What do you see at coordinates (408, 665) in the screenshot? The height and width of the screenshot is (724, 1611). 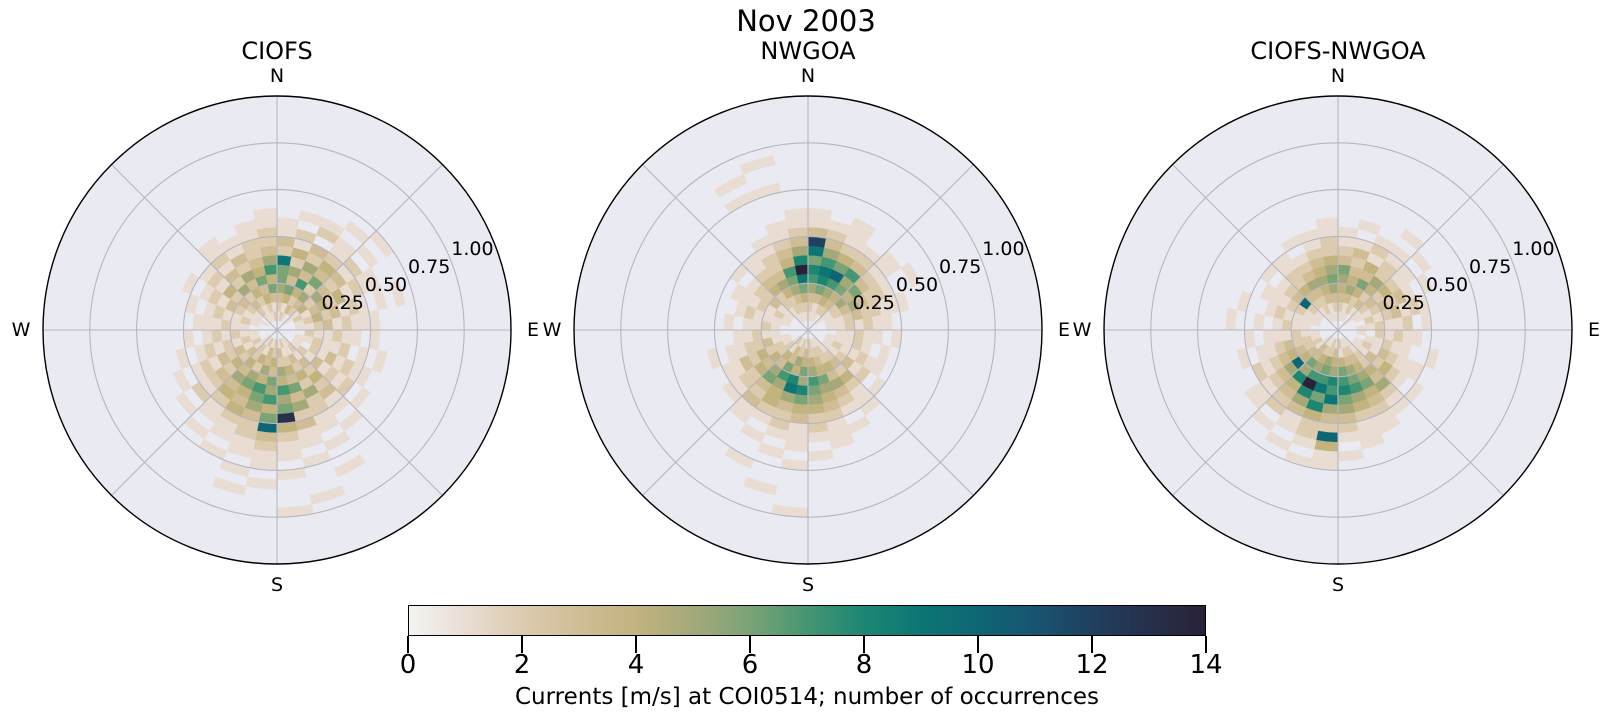 I see `colorbar-tick-label: 0` at bounding box center [408, 665].